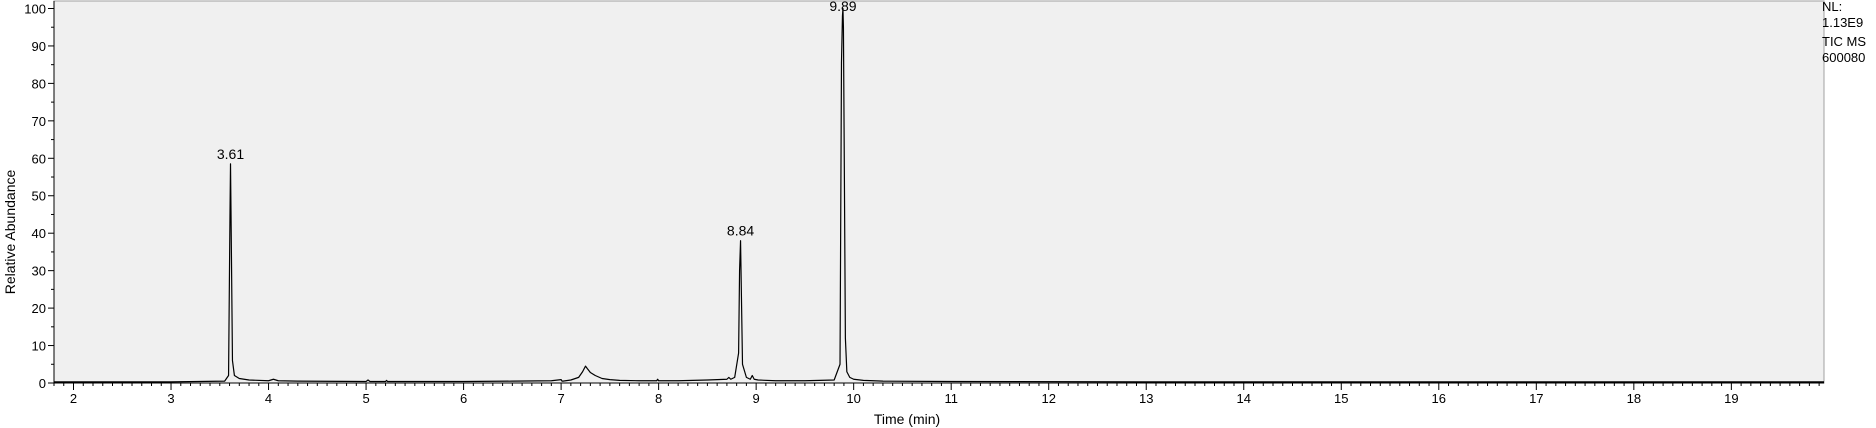 This screenshot has height=428, width=1876. What do you see at coordinates (39, 83) in the screenshot?
I see `y-tick-label-80: 80` at bounding box center [39, 83].